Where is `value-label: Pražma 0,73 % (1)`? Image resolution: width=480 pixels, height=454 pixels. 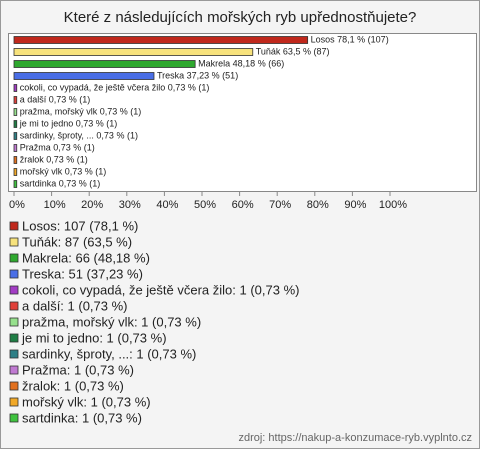 value-label: Pražma 0,73 % (1) is located at coordinates (57, 147).